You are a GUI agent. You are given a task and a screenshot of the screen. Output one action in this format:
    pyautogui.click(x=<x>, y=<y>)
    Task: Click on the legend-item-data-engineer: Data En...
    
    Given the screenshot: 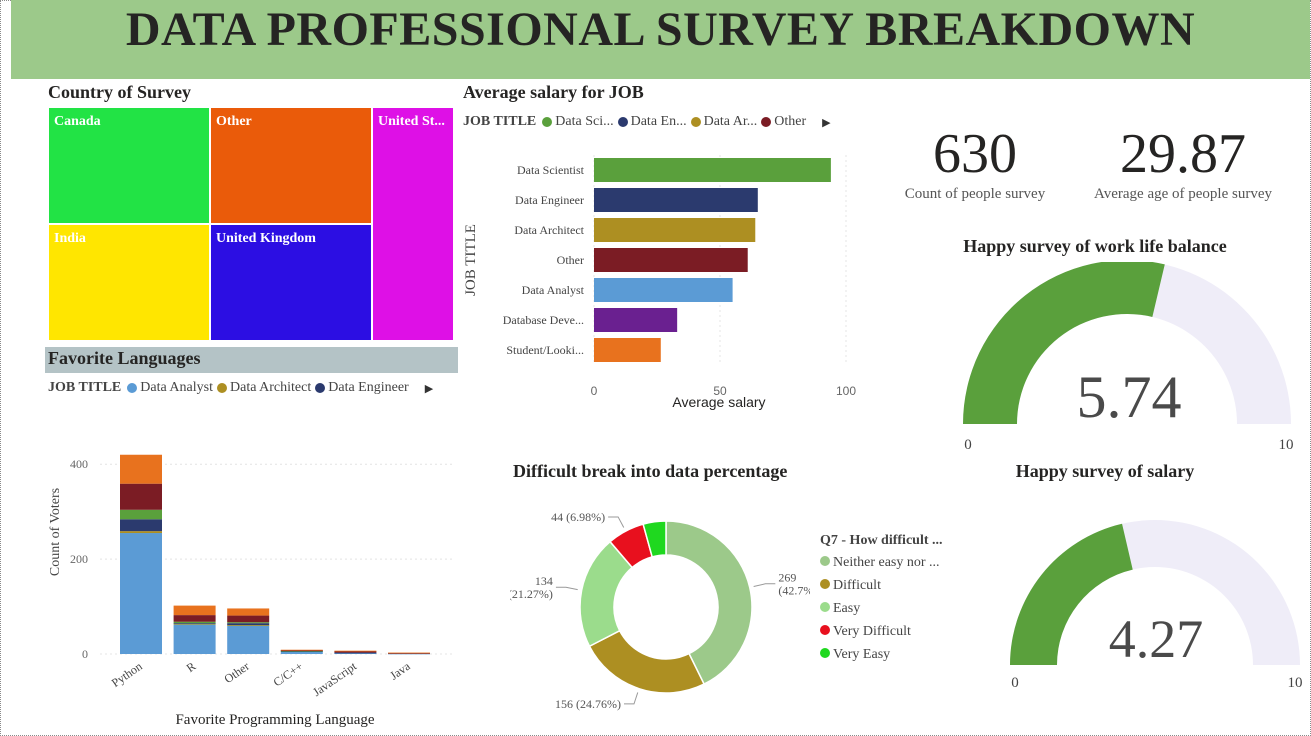 What is the action you would take?
    pyautogui.click(x=652, y=122)
    